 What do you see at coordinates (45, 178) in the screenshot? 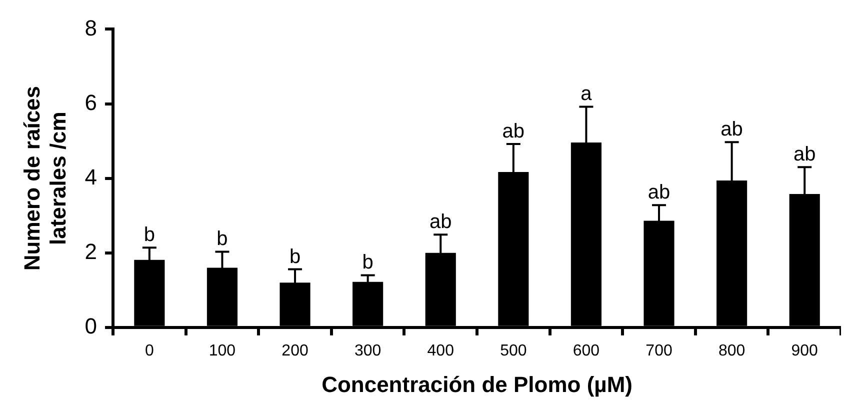
I see `y-axis-title: Numero de raíces laterales /cm` at bounding box center [45, 178].